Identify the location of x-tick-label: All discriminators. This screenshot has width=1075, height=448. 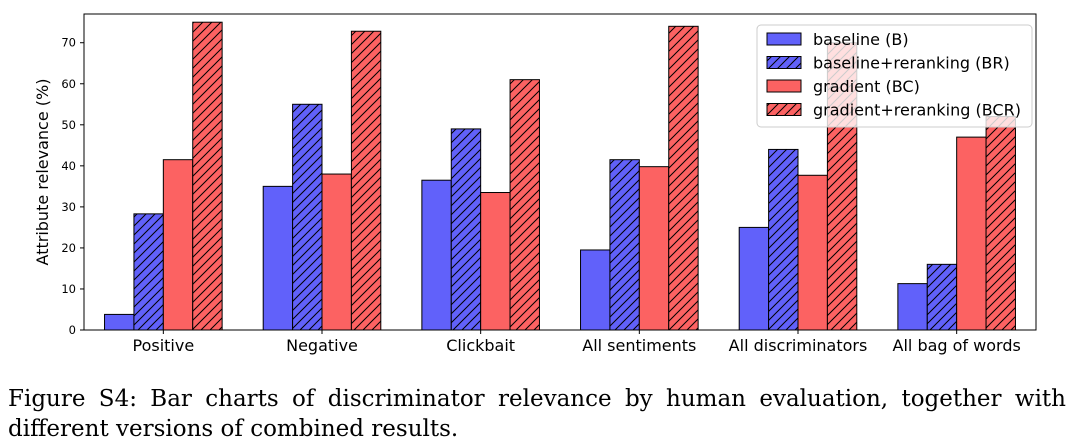
(798, 345).